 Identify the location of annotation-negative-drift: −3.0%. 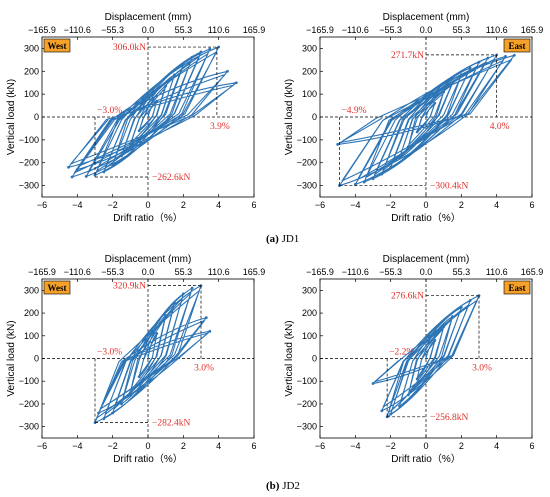
(109, 353).